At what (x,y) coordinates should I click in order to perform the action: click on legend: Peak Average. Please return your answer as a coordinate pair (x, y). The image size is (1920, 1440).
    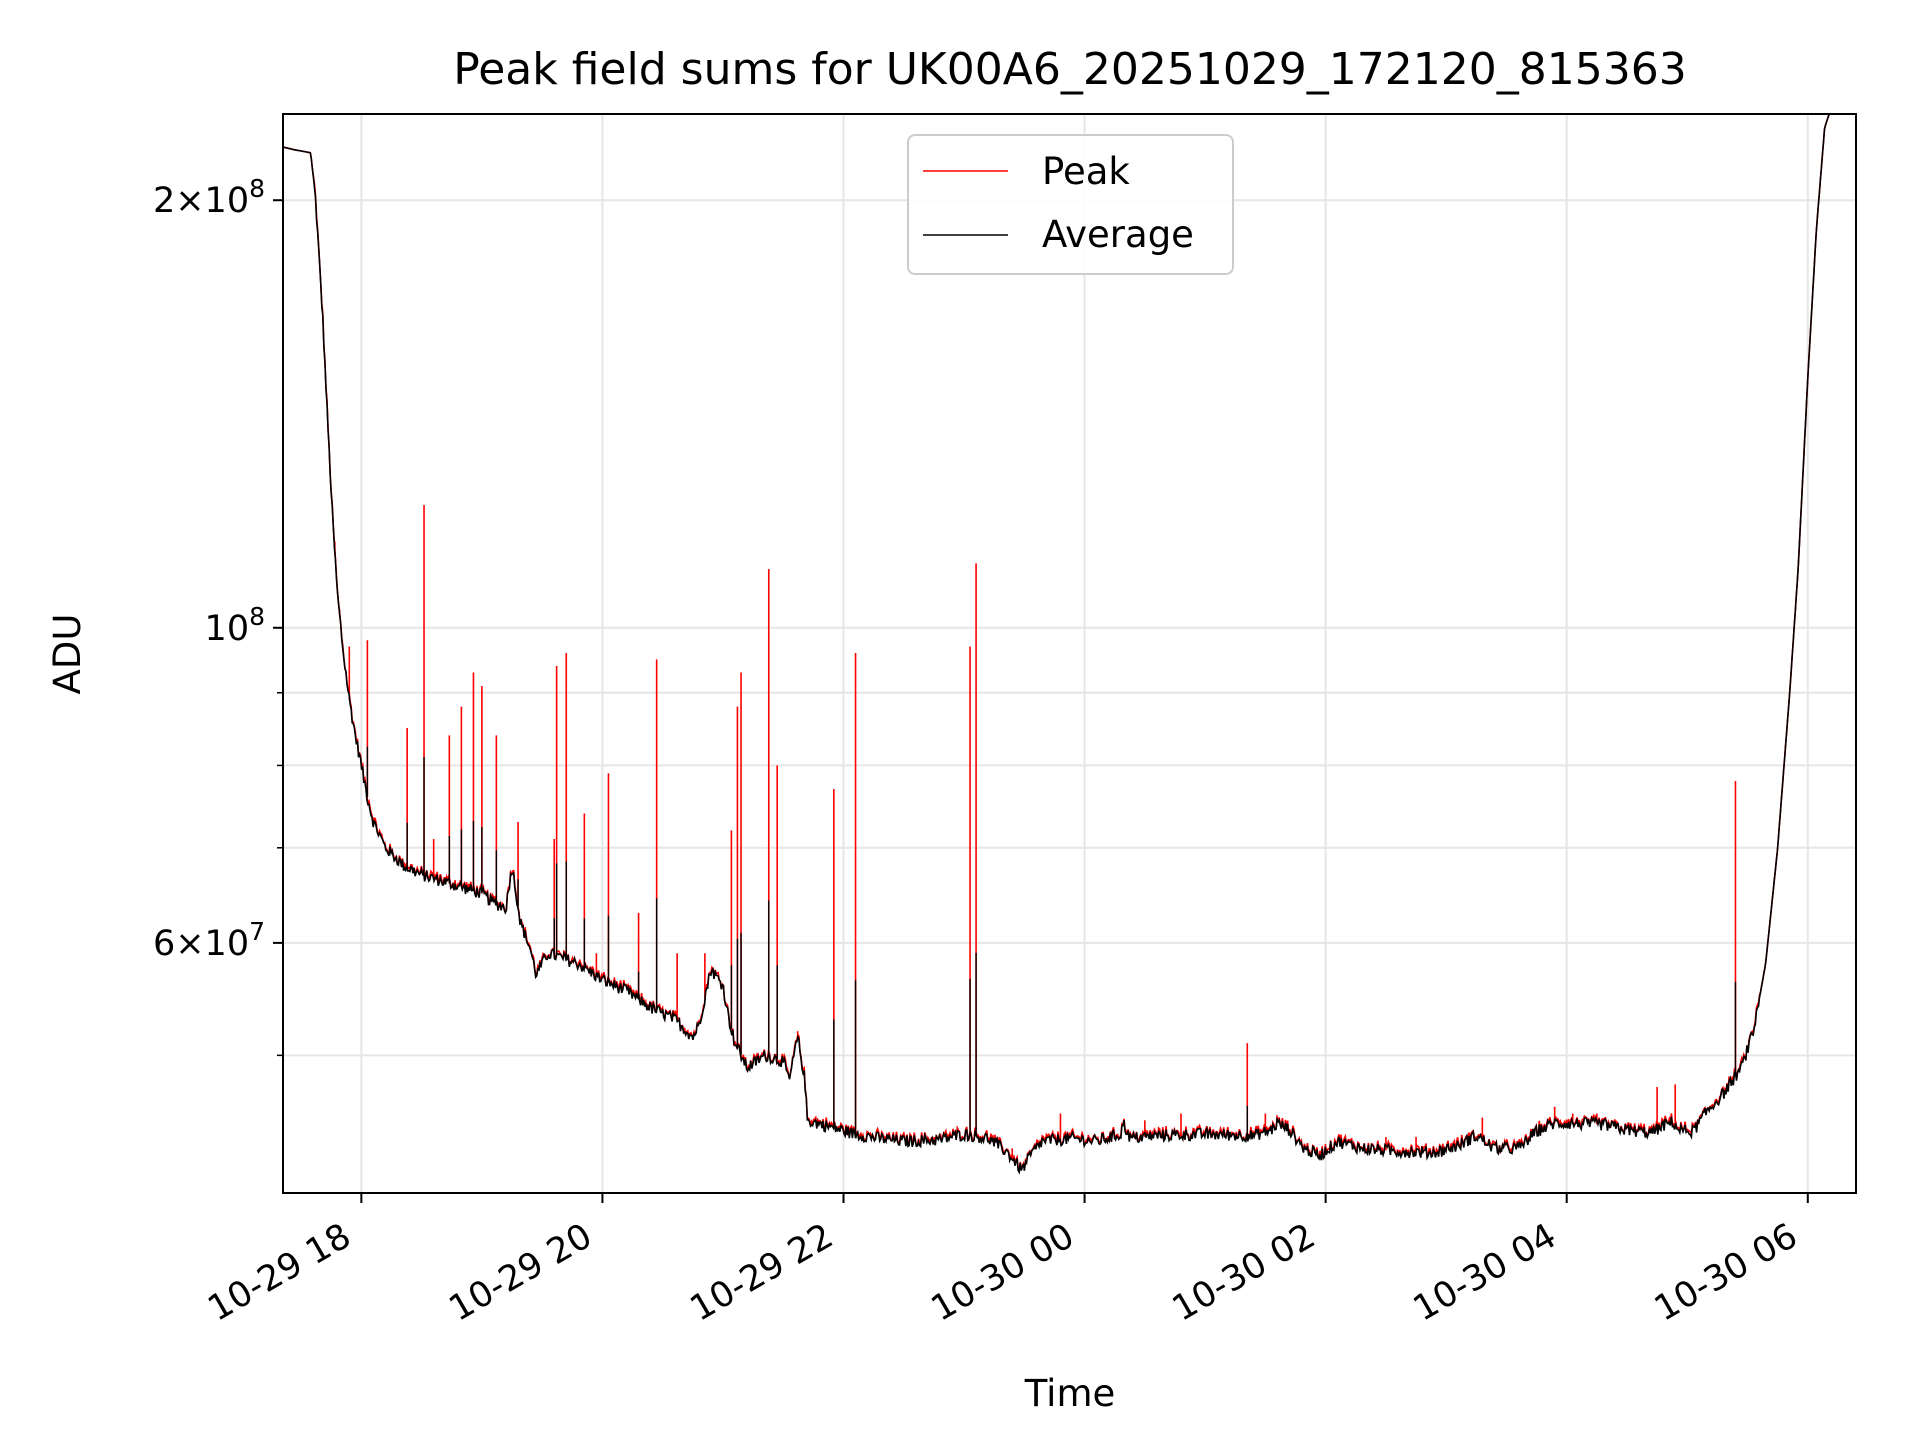
    Looking at the image, I should click on (1070, 204).